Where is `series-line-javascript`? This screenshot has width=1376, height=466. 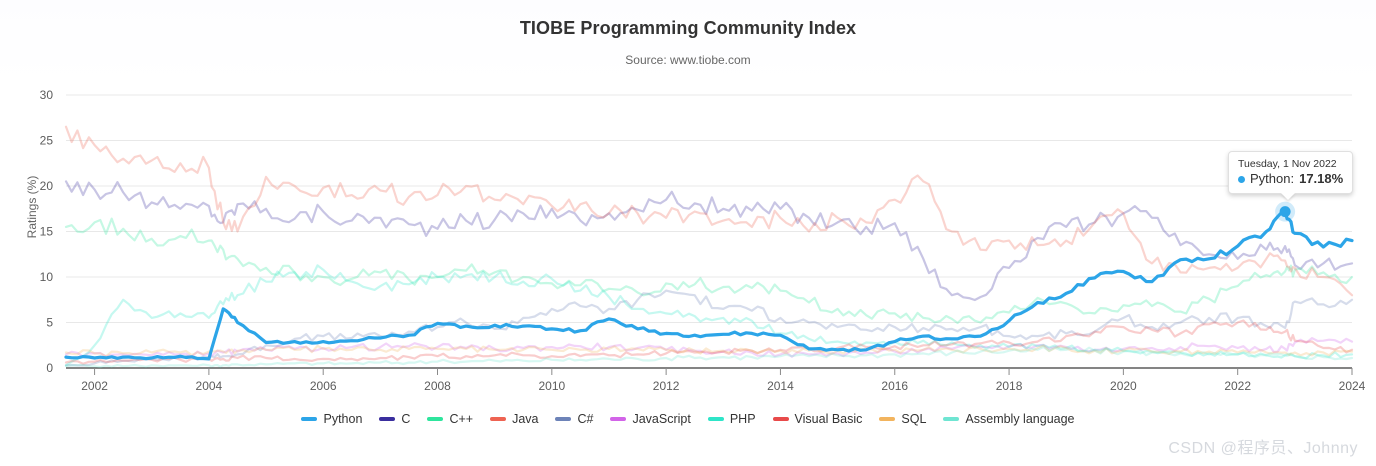 series-line-javascript is located at coordinates (709, 347).